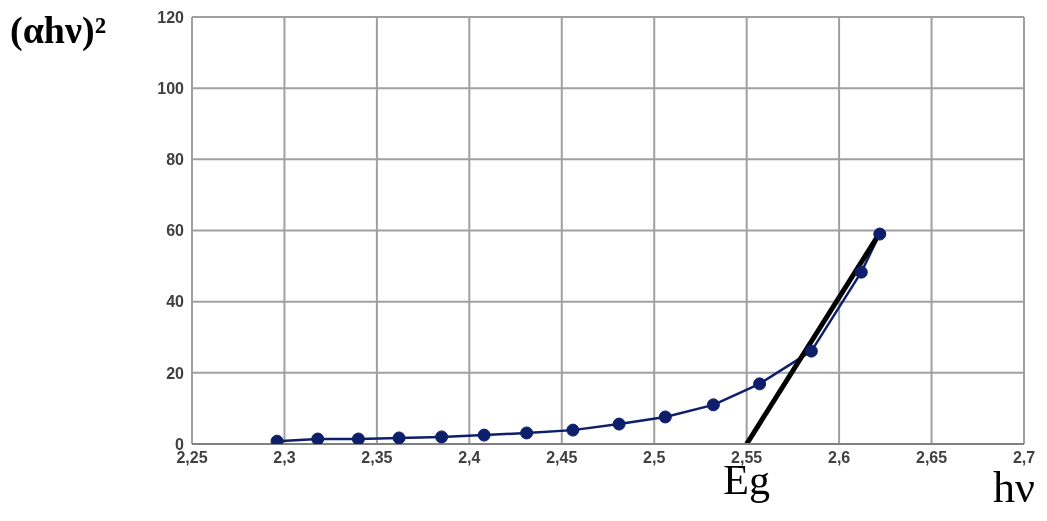 This screenshot has width=1047, height=521. What do you see at coordinates (175, 302) in the screenshot?
I see `y-tick-label: 40` at bounding box center [175, 302].